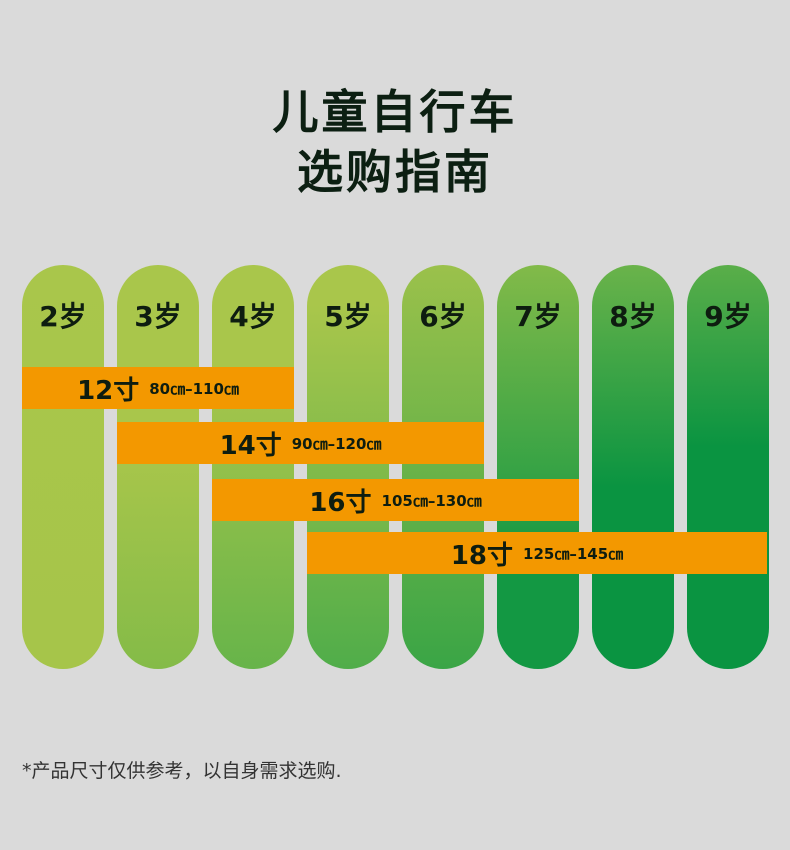 The height and width of the screenshot is (850, 790). I want to click on age-column-8: 8岁, so click(633, 467).